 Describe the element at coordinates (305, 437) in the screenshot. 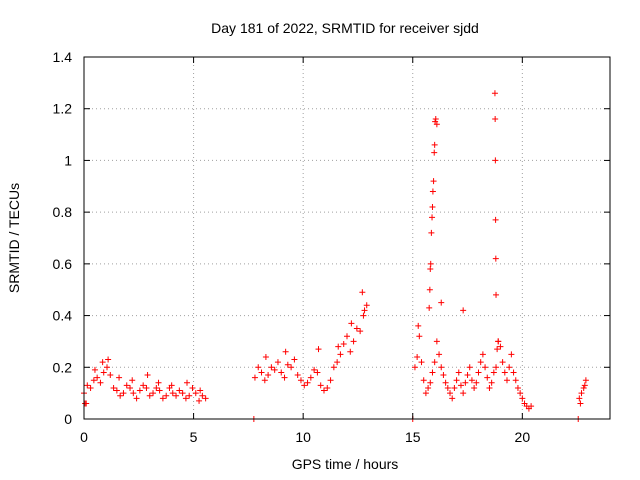

I see `x-axis-tick-labels: 0 5 10 15 20` at that location.